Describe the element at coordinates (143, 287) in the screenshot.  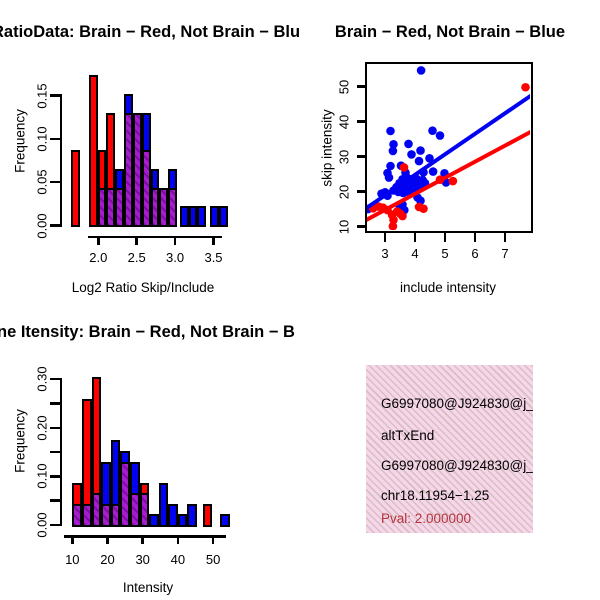
I see `x-axis-label: Log2 Ratio Skip/Include` at that location.